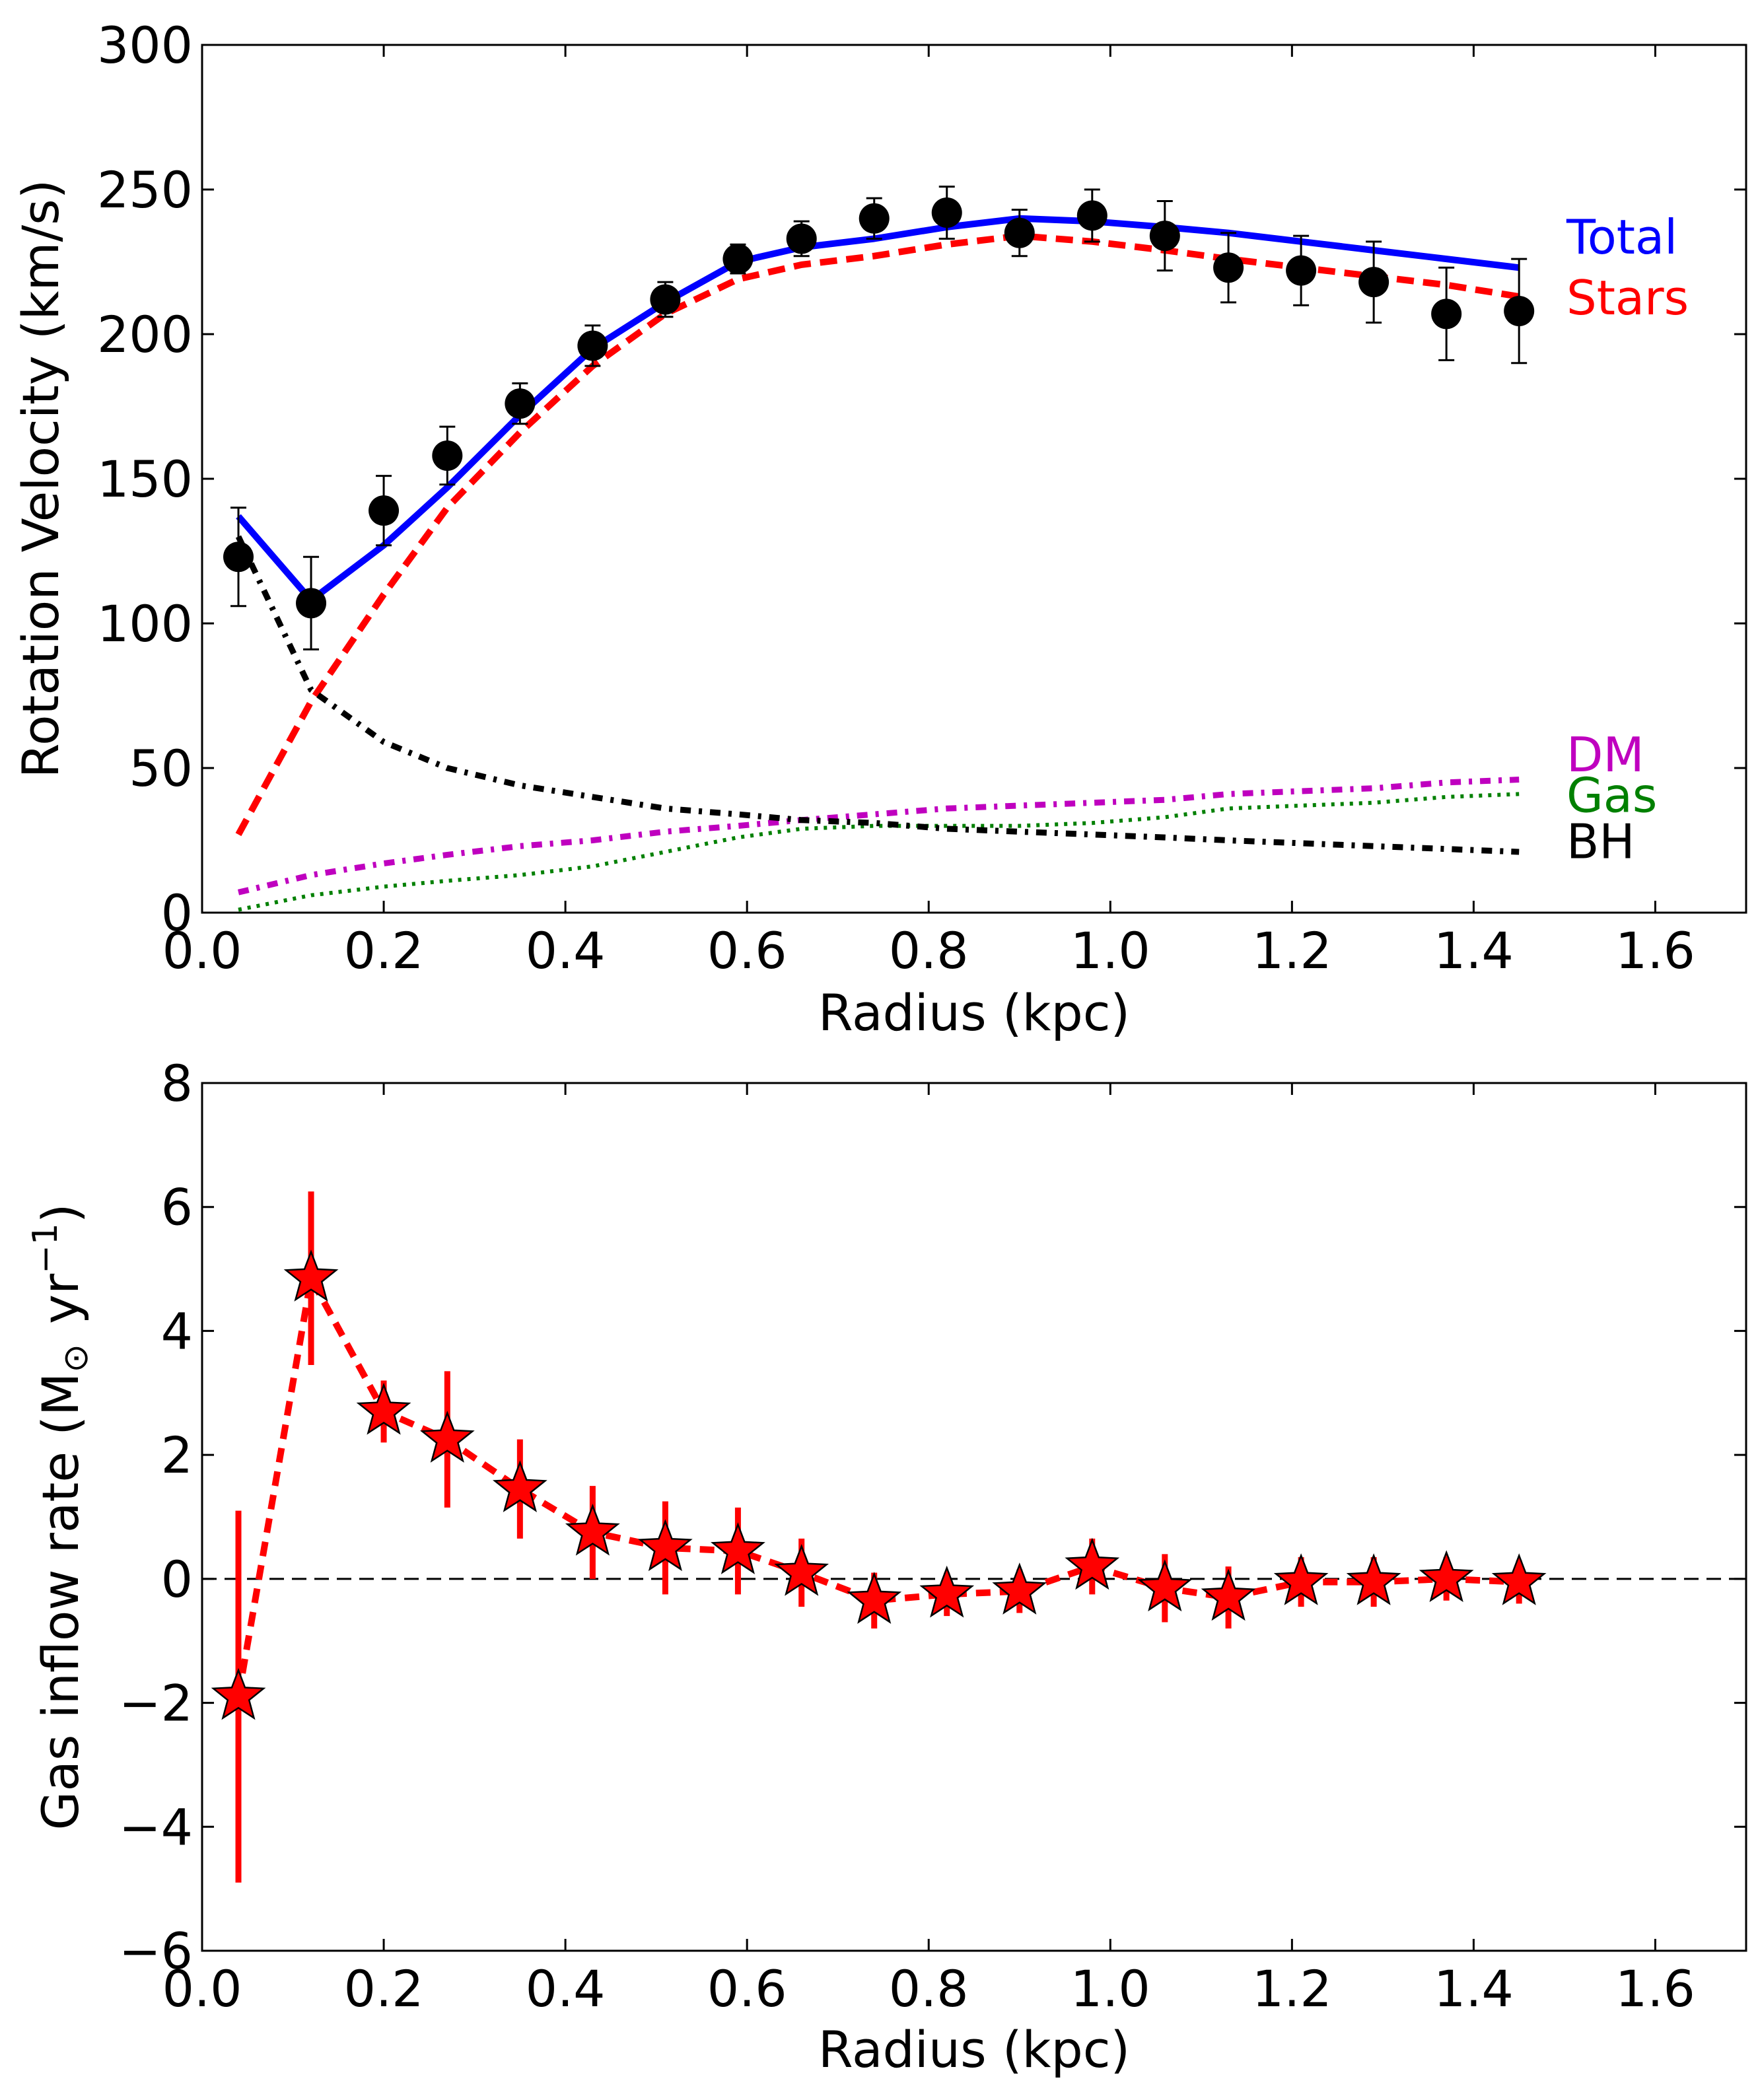 This screenshot has width=1758, height=2100. I want to click on top-xtick-label: 0.2, so click(384, 950).